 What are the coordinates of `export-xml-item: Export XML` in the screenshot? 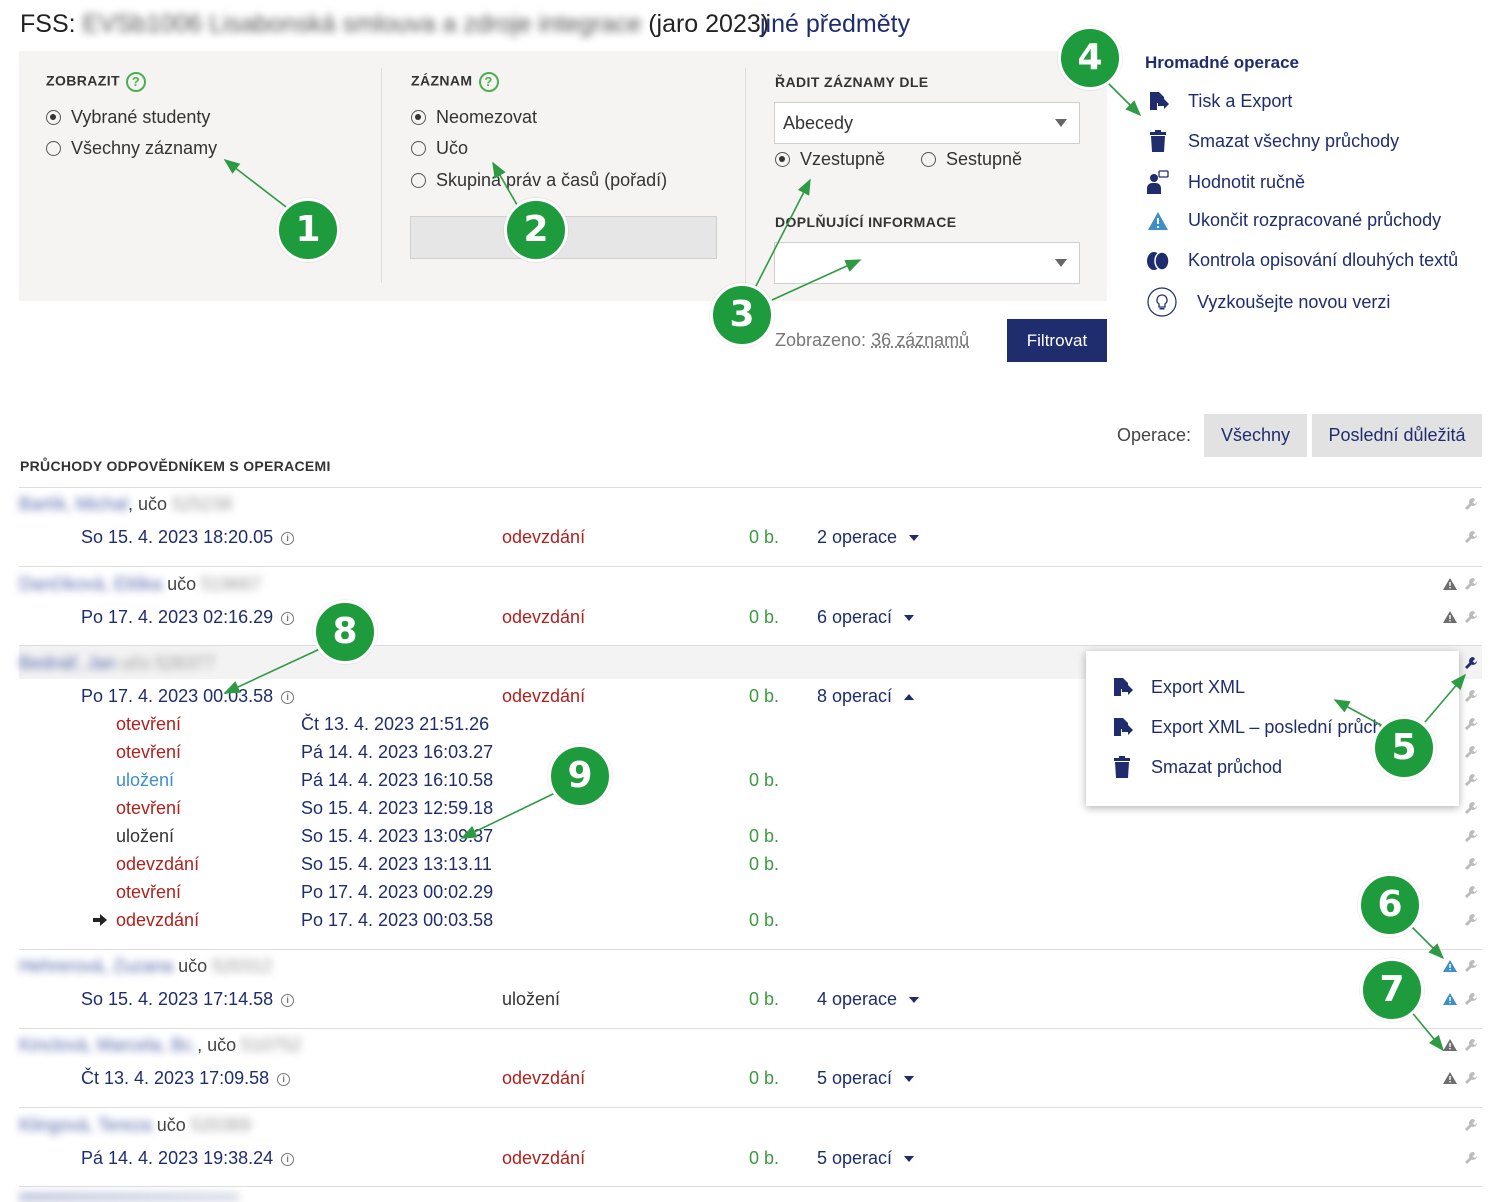 It's located at (1177, 687).